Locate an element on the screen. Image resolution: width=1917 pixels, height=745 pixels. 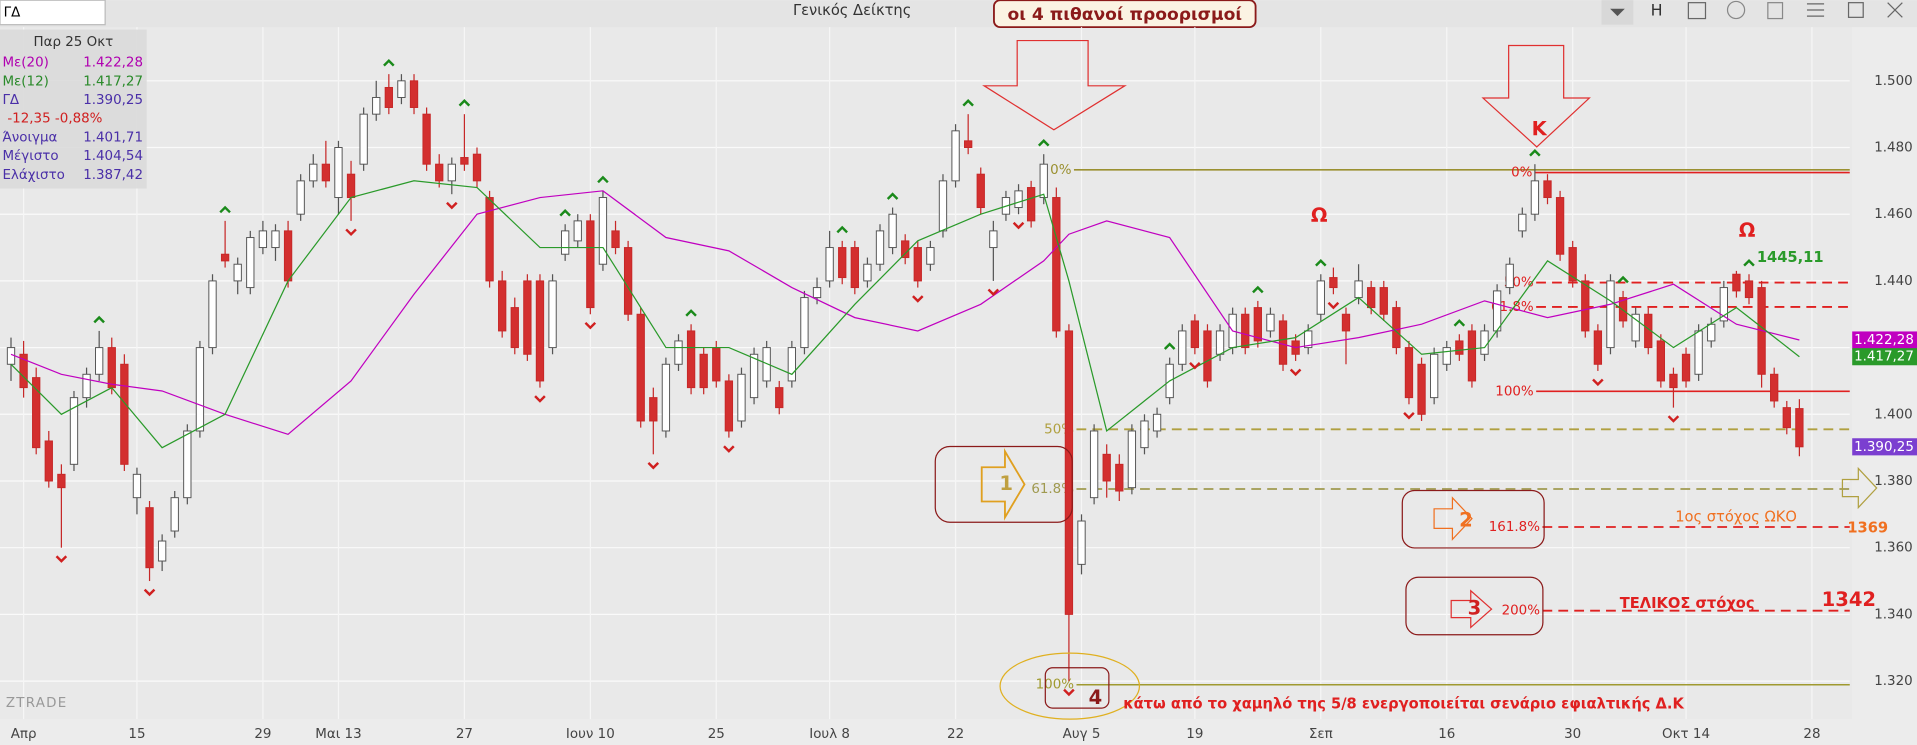
symbol-input is located at coordinates (53, 13).